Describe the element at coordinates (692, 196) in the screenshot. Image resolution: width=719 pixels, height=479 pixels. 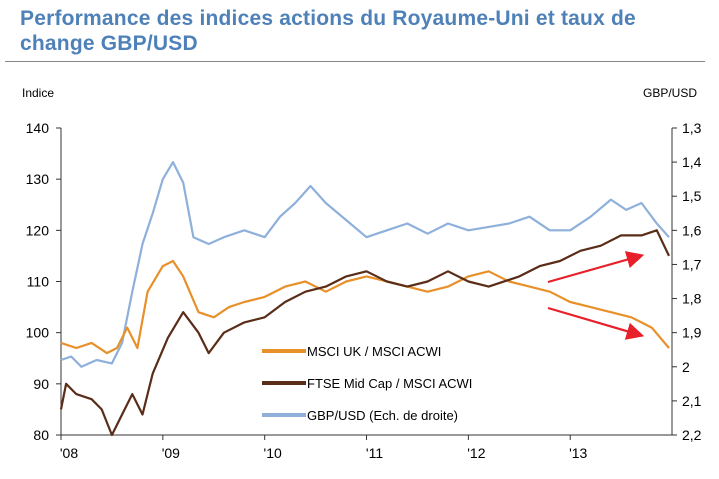
I see `y2-tick-label: 1,5` at that location.